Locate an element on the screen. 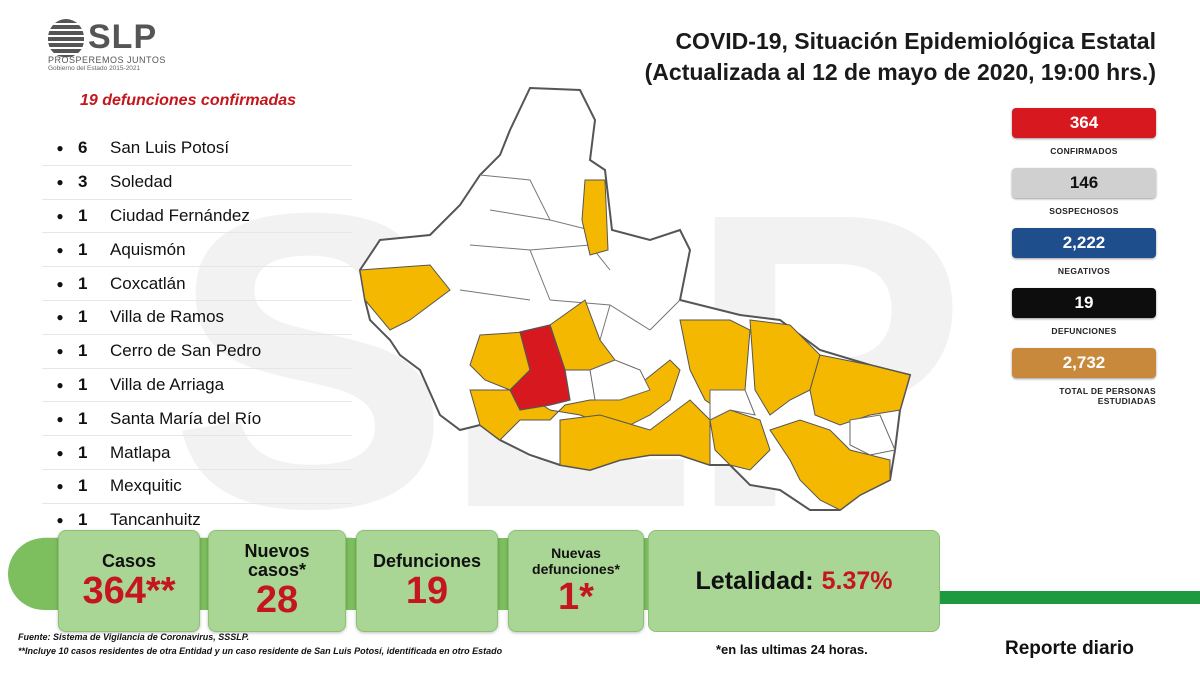 This screenshot has width=1200, height=677. report-label: Reporte diario is located at coordinates (1069, 648).